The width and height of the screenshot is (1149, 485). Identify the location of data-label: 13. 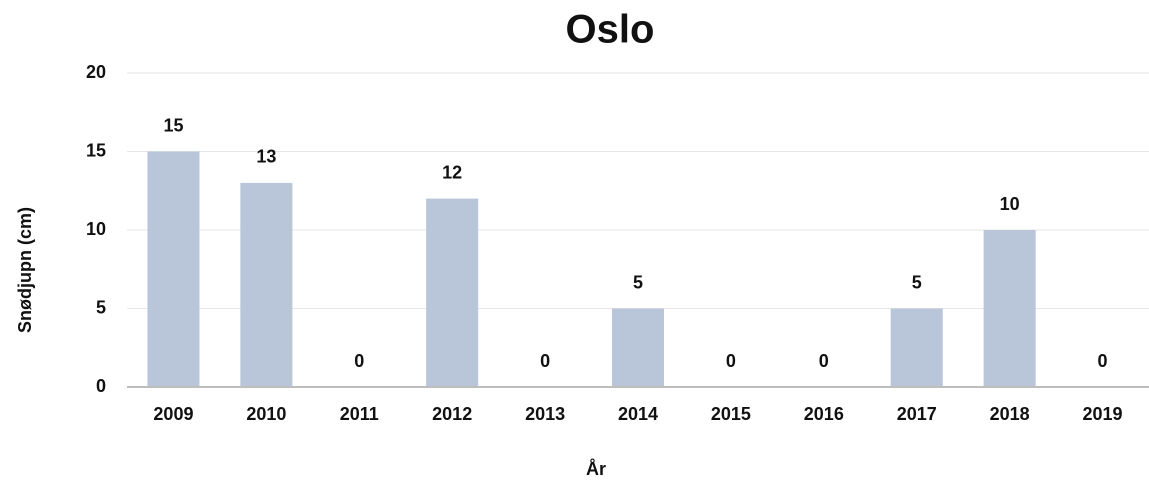
(266, 157).